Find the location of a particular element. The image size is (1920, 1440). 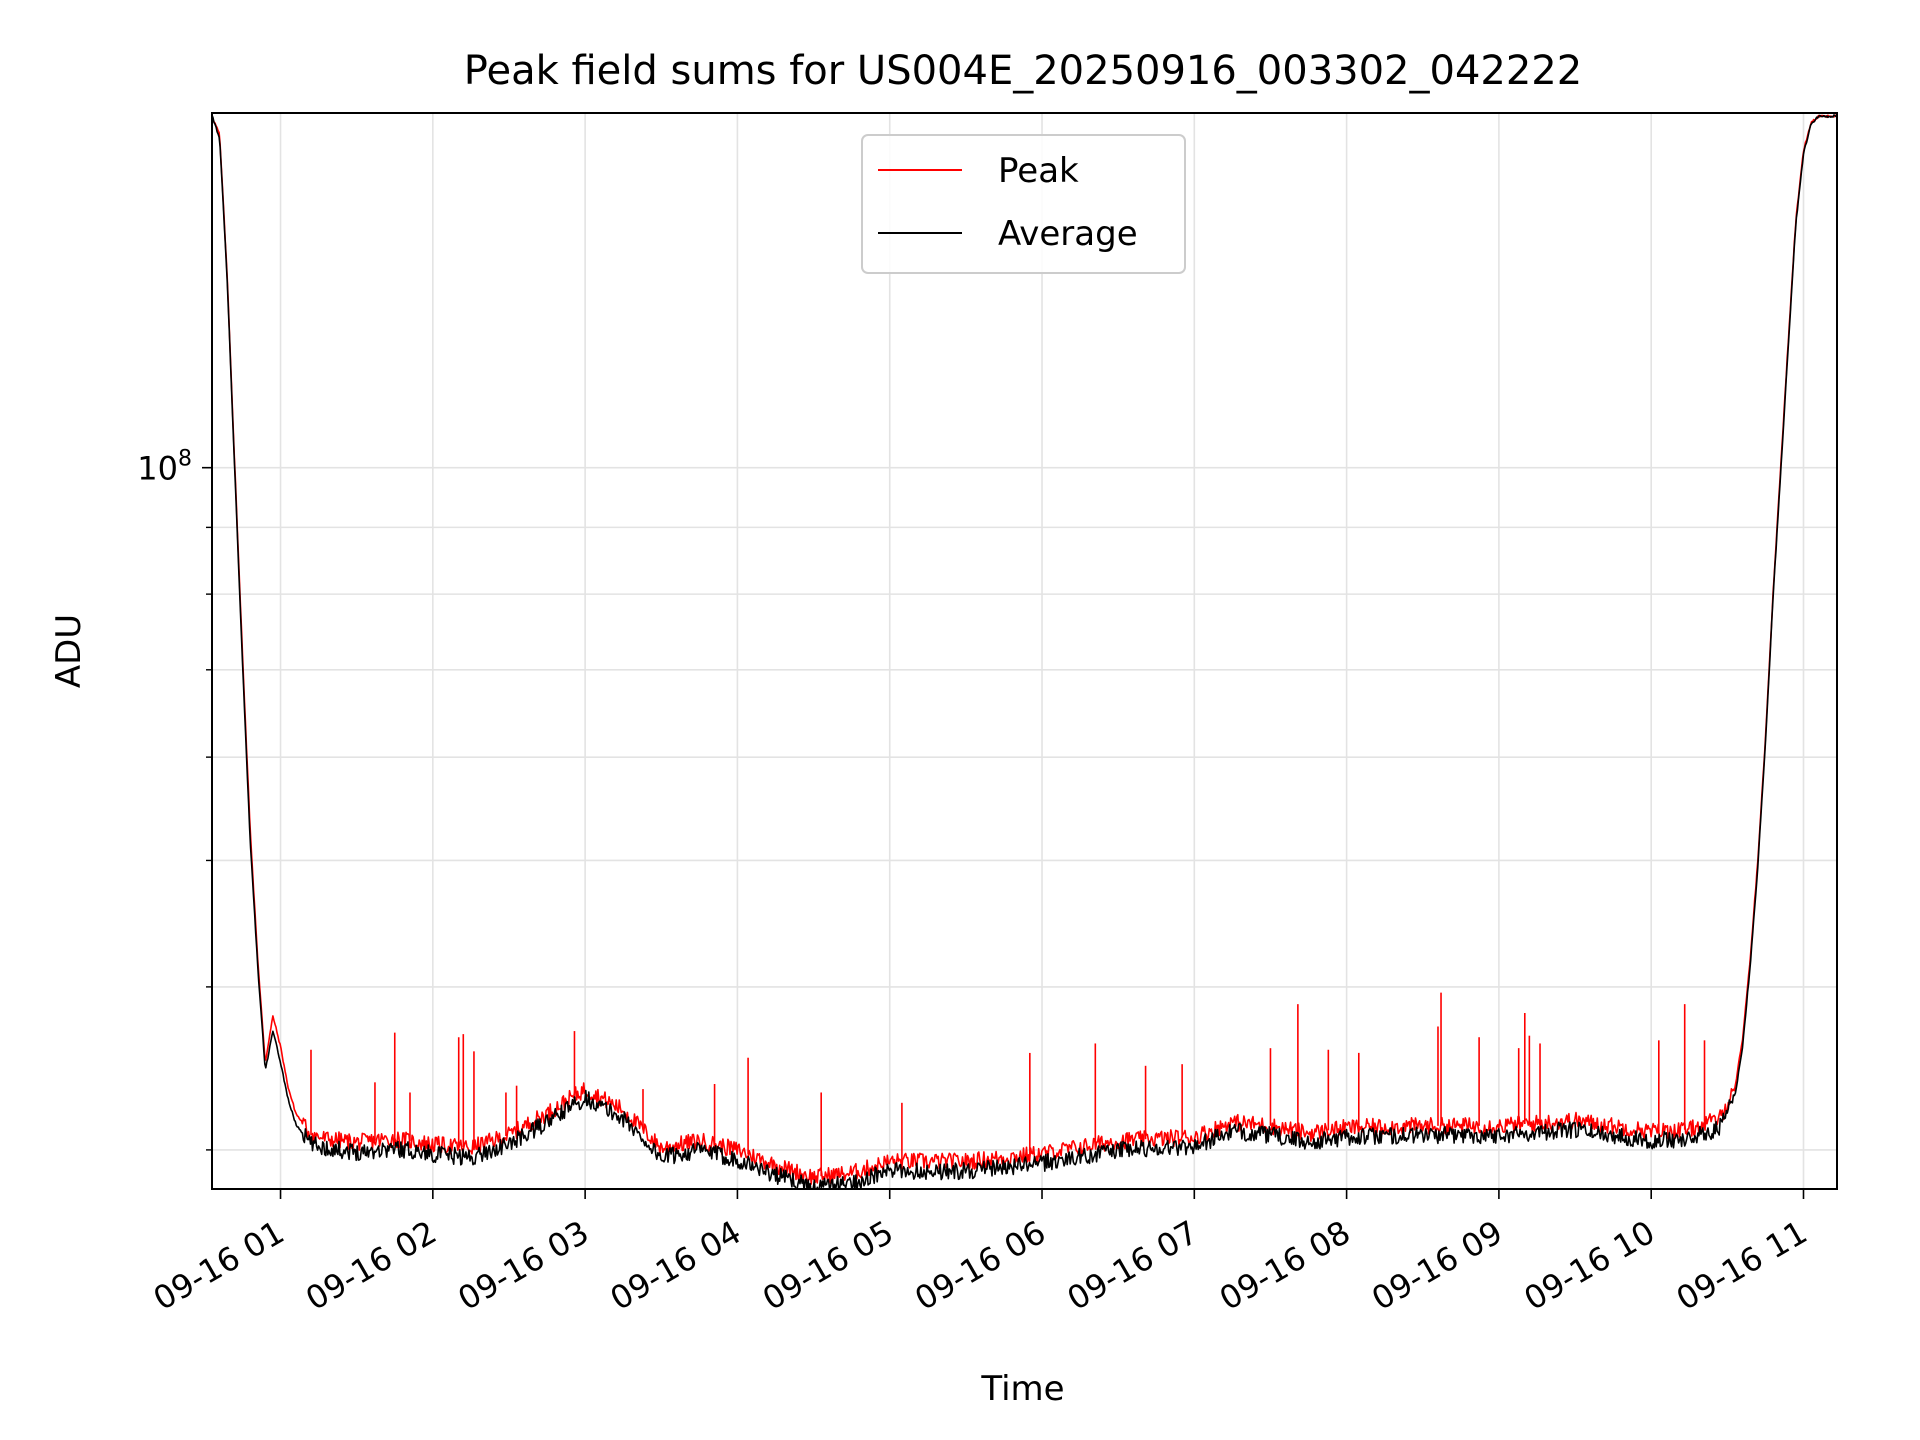

x-axis-label: Time is located at coordinates (1022, 1389).